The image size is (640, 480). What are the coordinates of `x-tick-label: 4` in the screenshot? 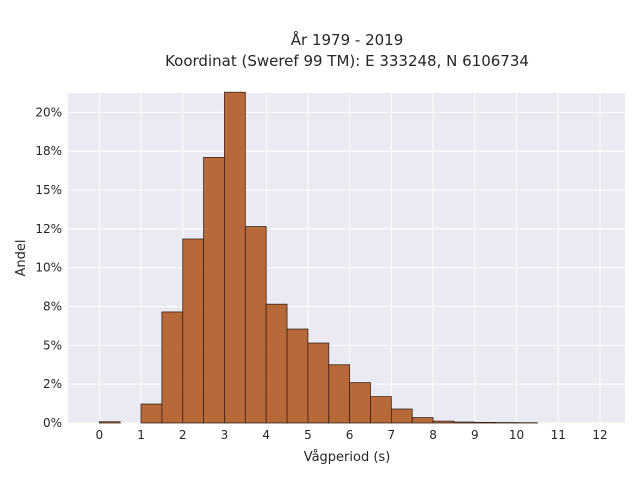 It's located at (266, 435).